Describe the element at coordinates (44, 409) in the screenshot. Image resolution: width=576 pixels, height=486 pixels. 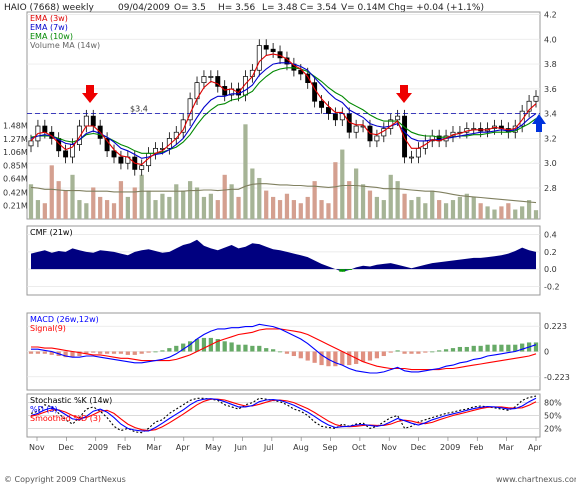
I see `legend-stoch-d: %D (3)` at that location.